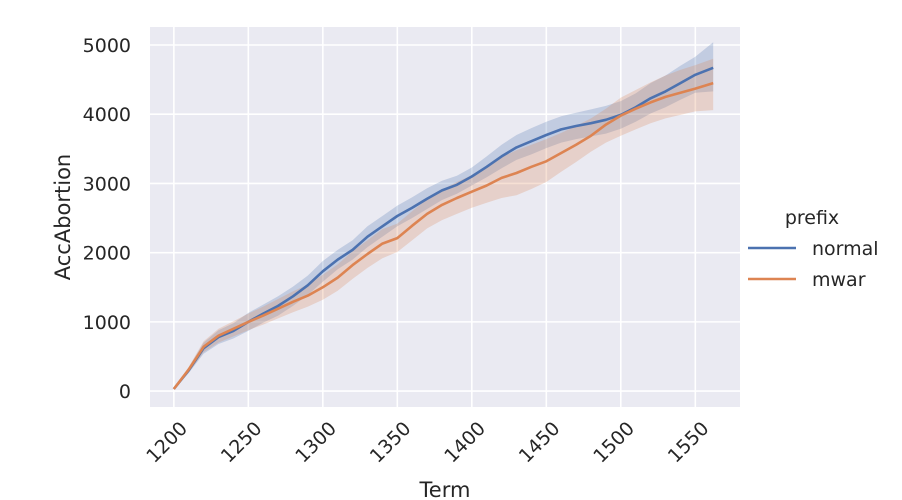  I want to click on x-axis-label: Term, so click(445, 489).